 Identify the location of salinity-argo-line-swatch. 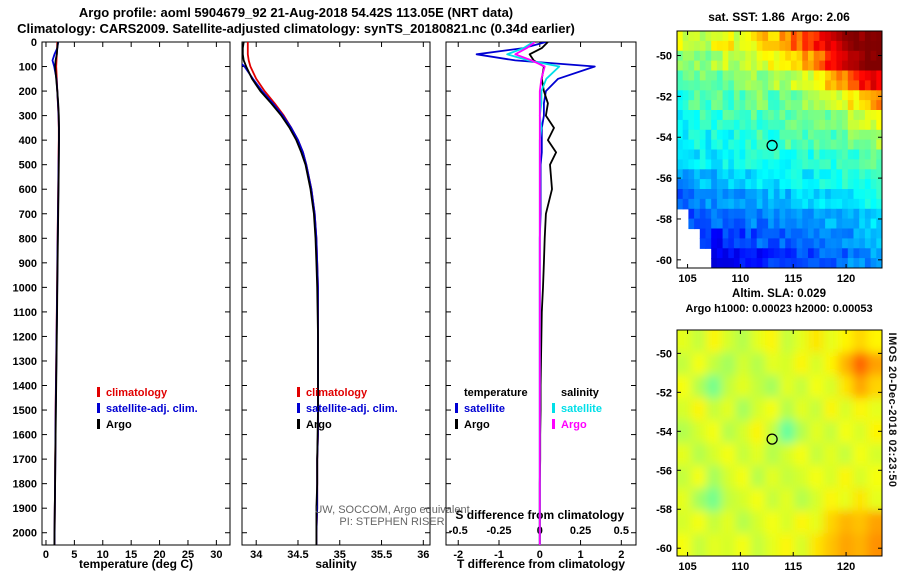
(553, 424).